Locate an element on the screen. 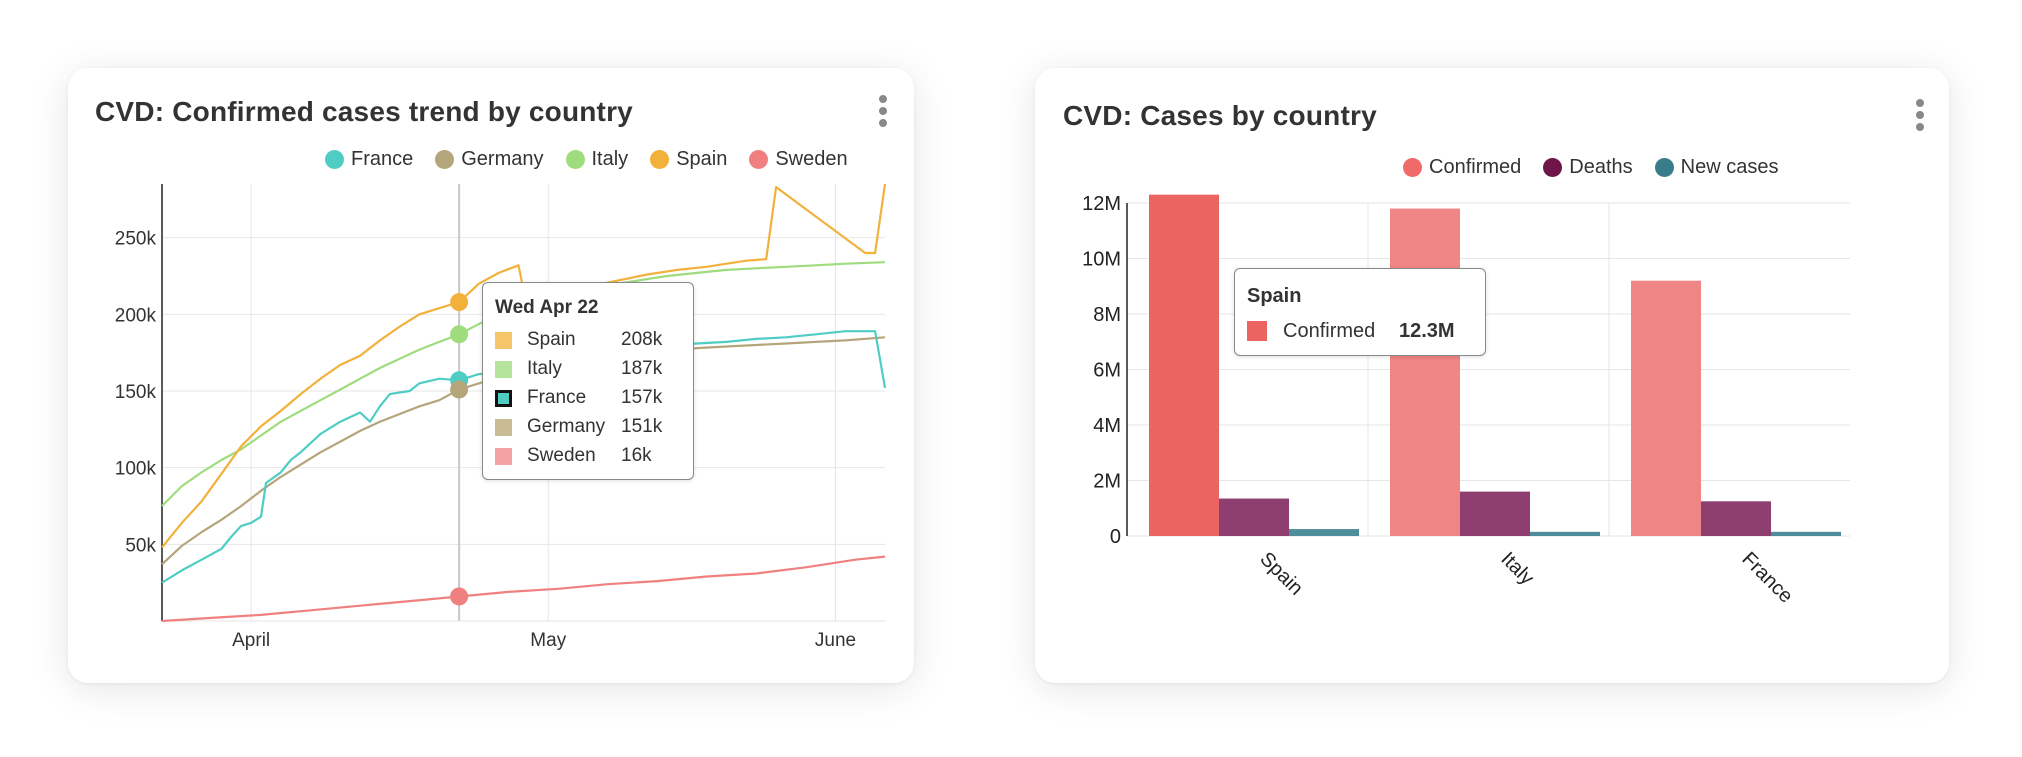 This screenshot has height=757, width=2022. series-line-germany is located at coordinates (523, 451).